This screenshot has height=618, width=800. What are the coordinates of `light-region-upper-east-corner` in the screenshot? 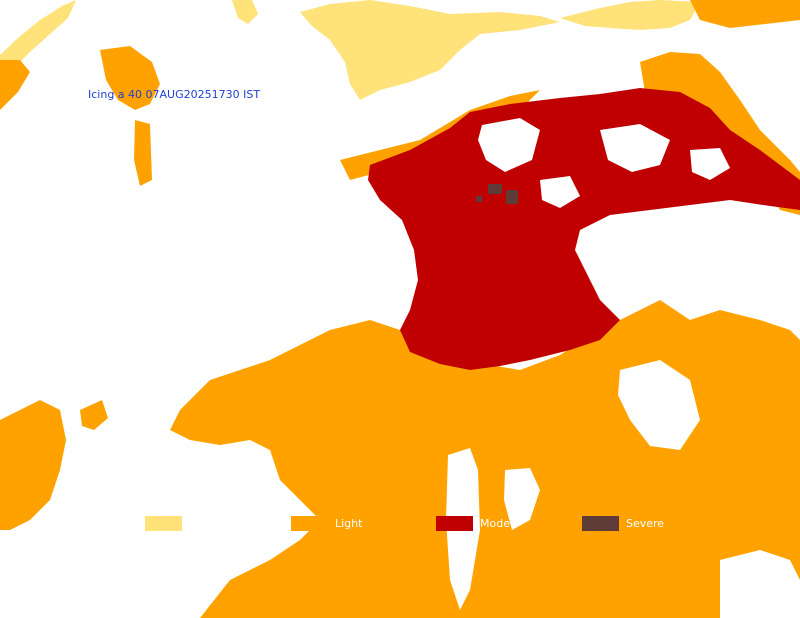 It's located at (745, 14).